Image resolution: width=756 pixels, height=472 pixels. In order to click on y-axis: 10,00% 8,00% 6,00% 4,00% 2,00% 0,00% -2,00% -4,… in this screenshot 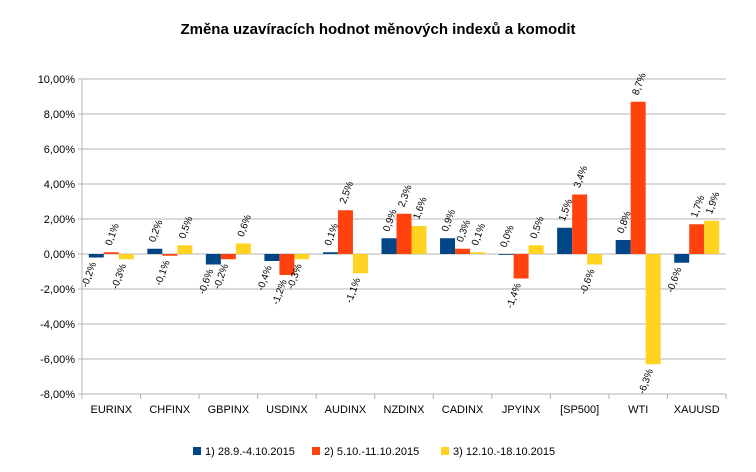, I will do `click(60, 237)`.